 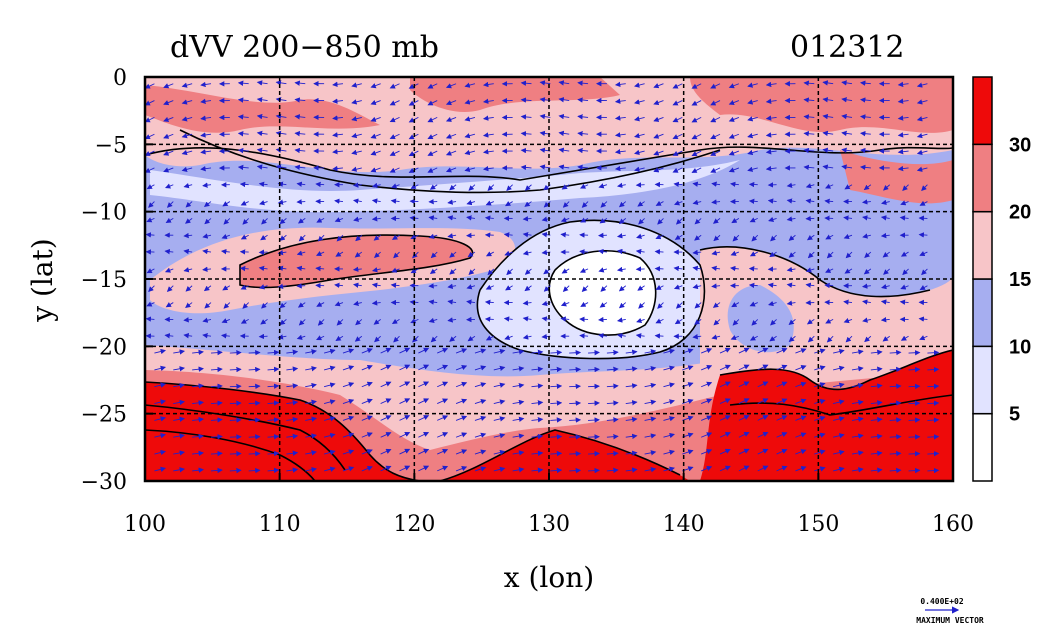 I want to click on colorbar-label: 15, so click(x=1020, y=280).